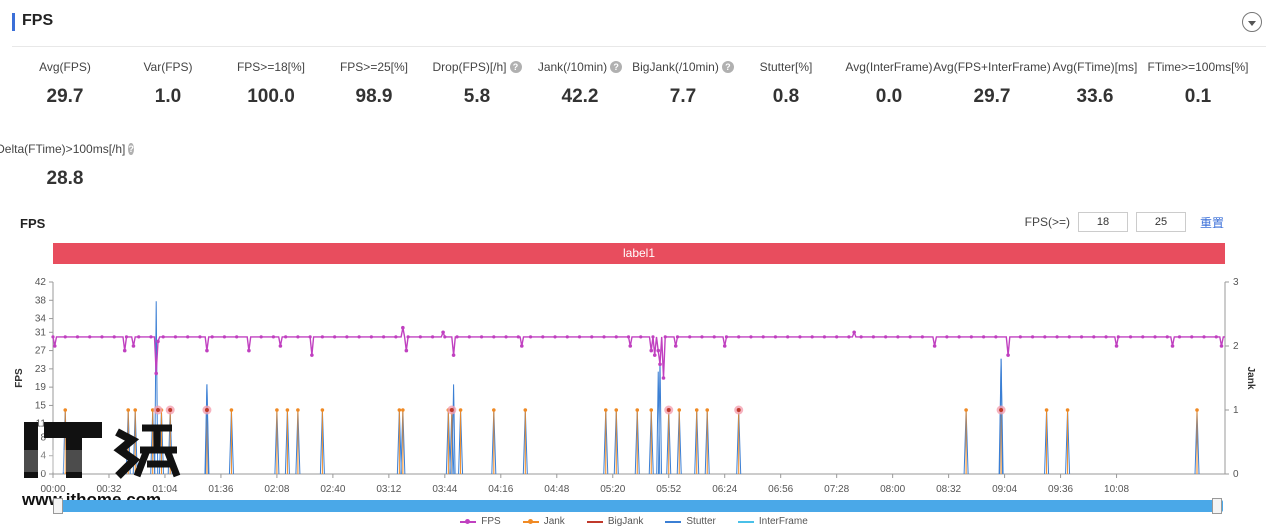  I want to click on slider-handle-right, so click(1217, 506).